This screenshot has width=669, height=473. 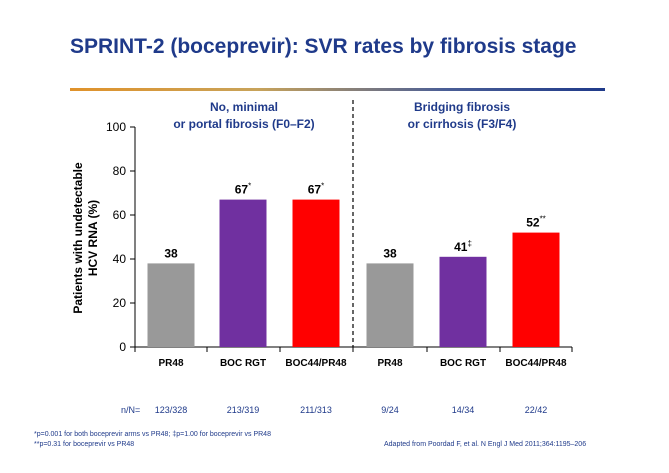 I want to click on n-label: 22/42, so click(x=536, y=410).